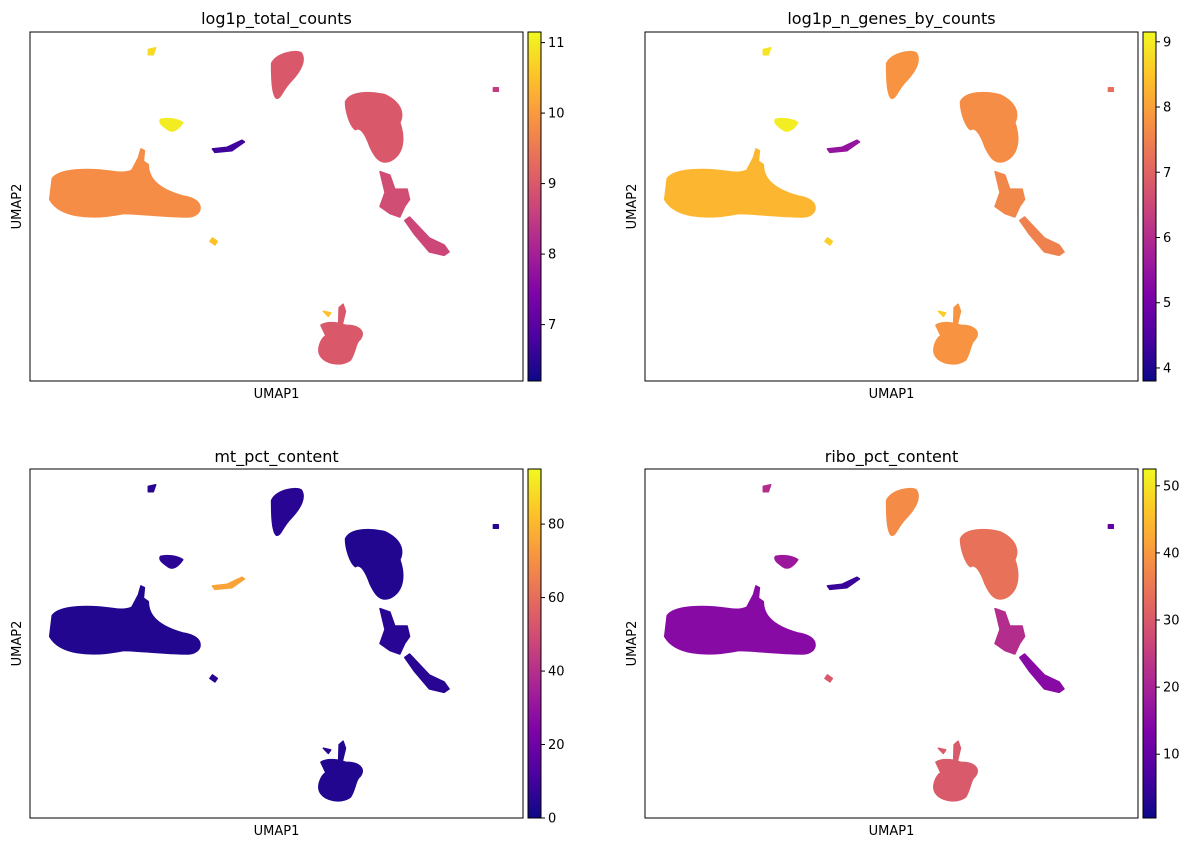 Image resolution: width=1192 pixels, height=849 pixels. What do you see at coordinates (556, 598) in the screenshot?
I see `colorbar-tick-label: 60` at bounding box center [556, 598].